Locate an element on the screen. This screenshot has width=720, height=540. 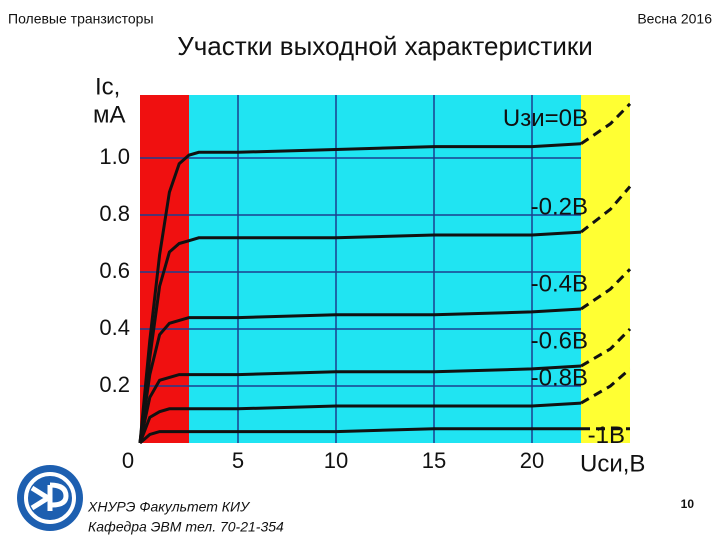
x-tick-label: 10 is located at coordinates (336, 460).